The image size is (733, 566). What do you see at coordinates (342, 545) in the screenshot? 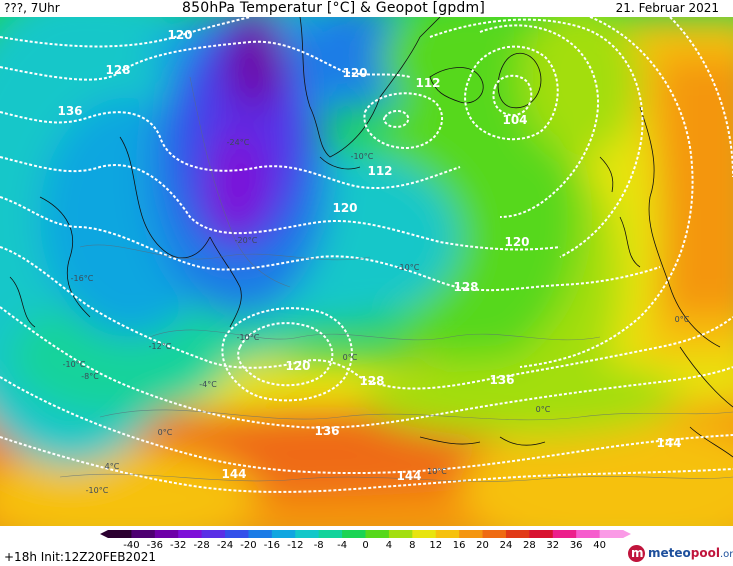
I see `colorbar-tick-label: -4` at bounding box center [342, 545].